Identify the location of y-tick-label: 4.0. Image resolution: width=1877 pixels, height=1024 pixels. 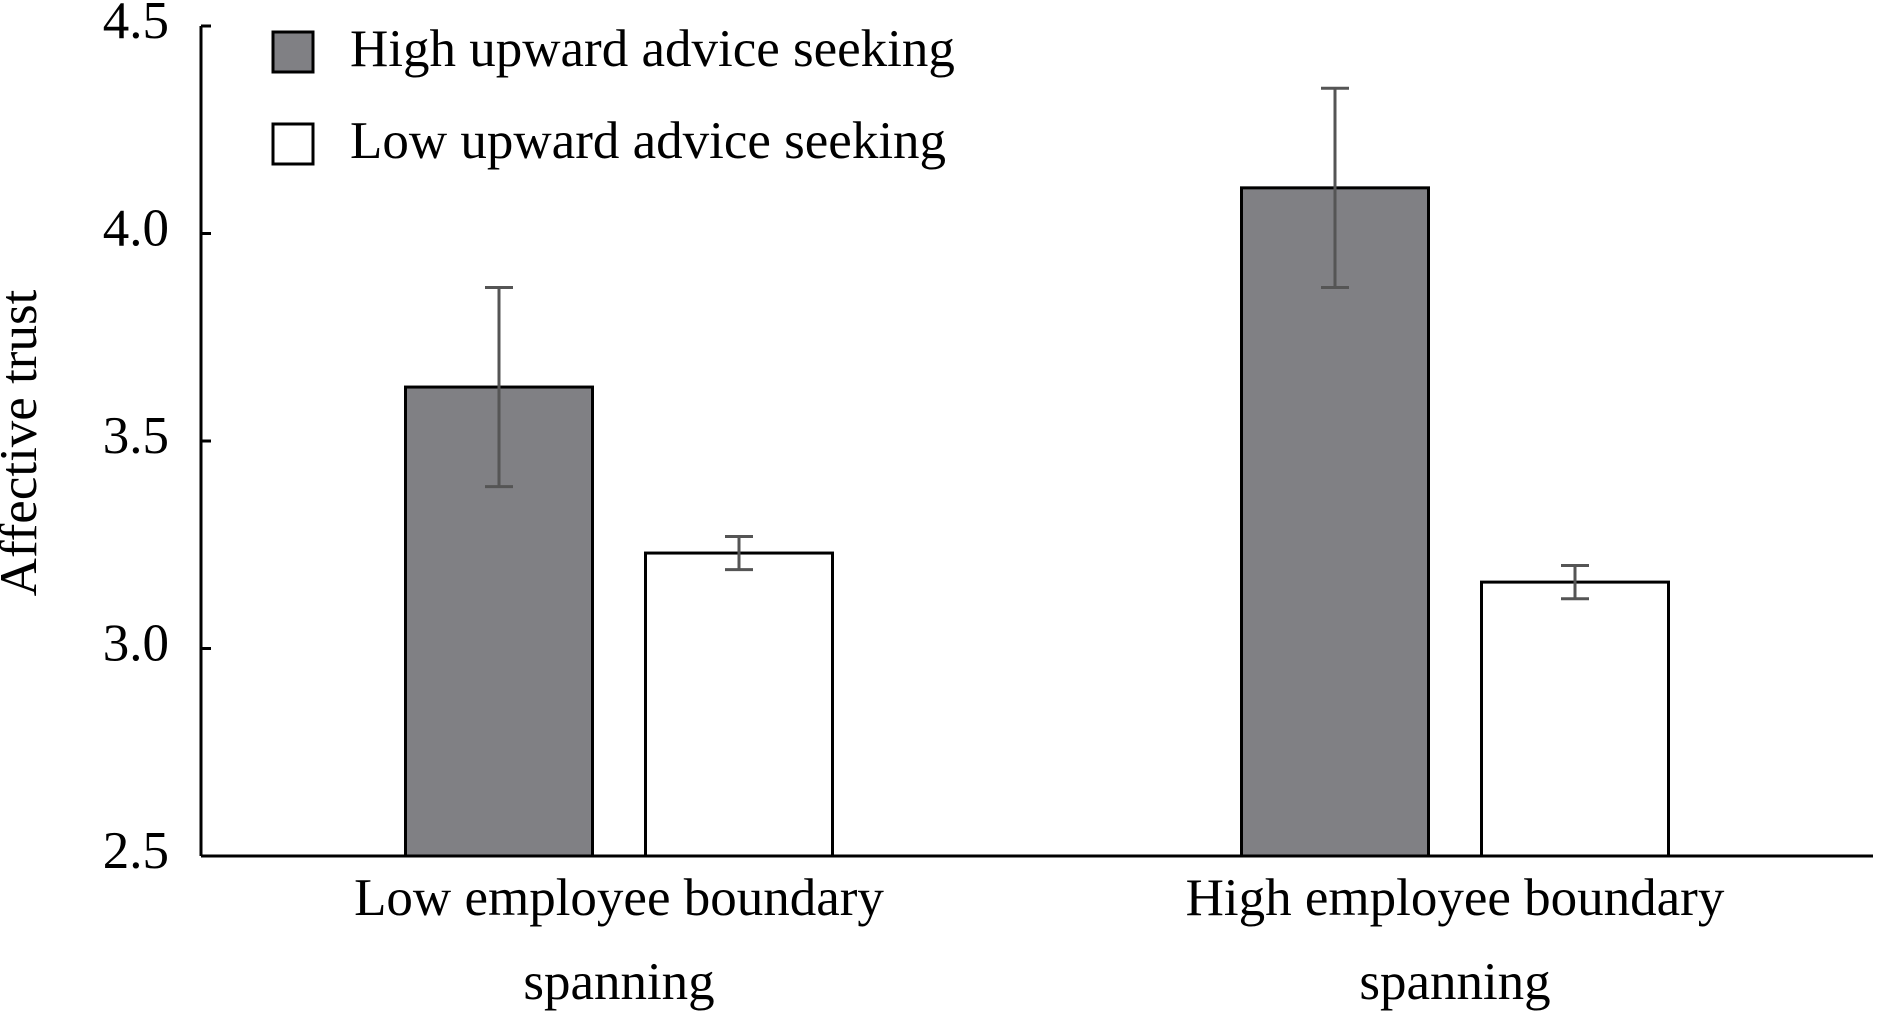
(136, 229).